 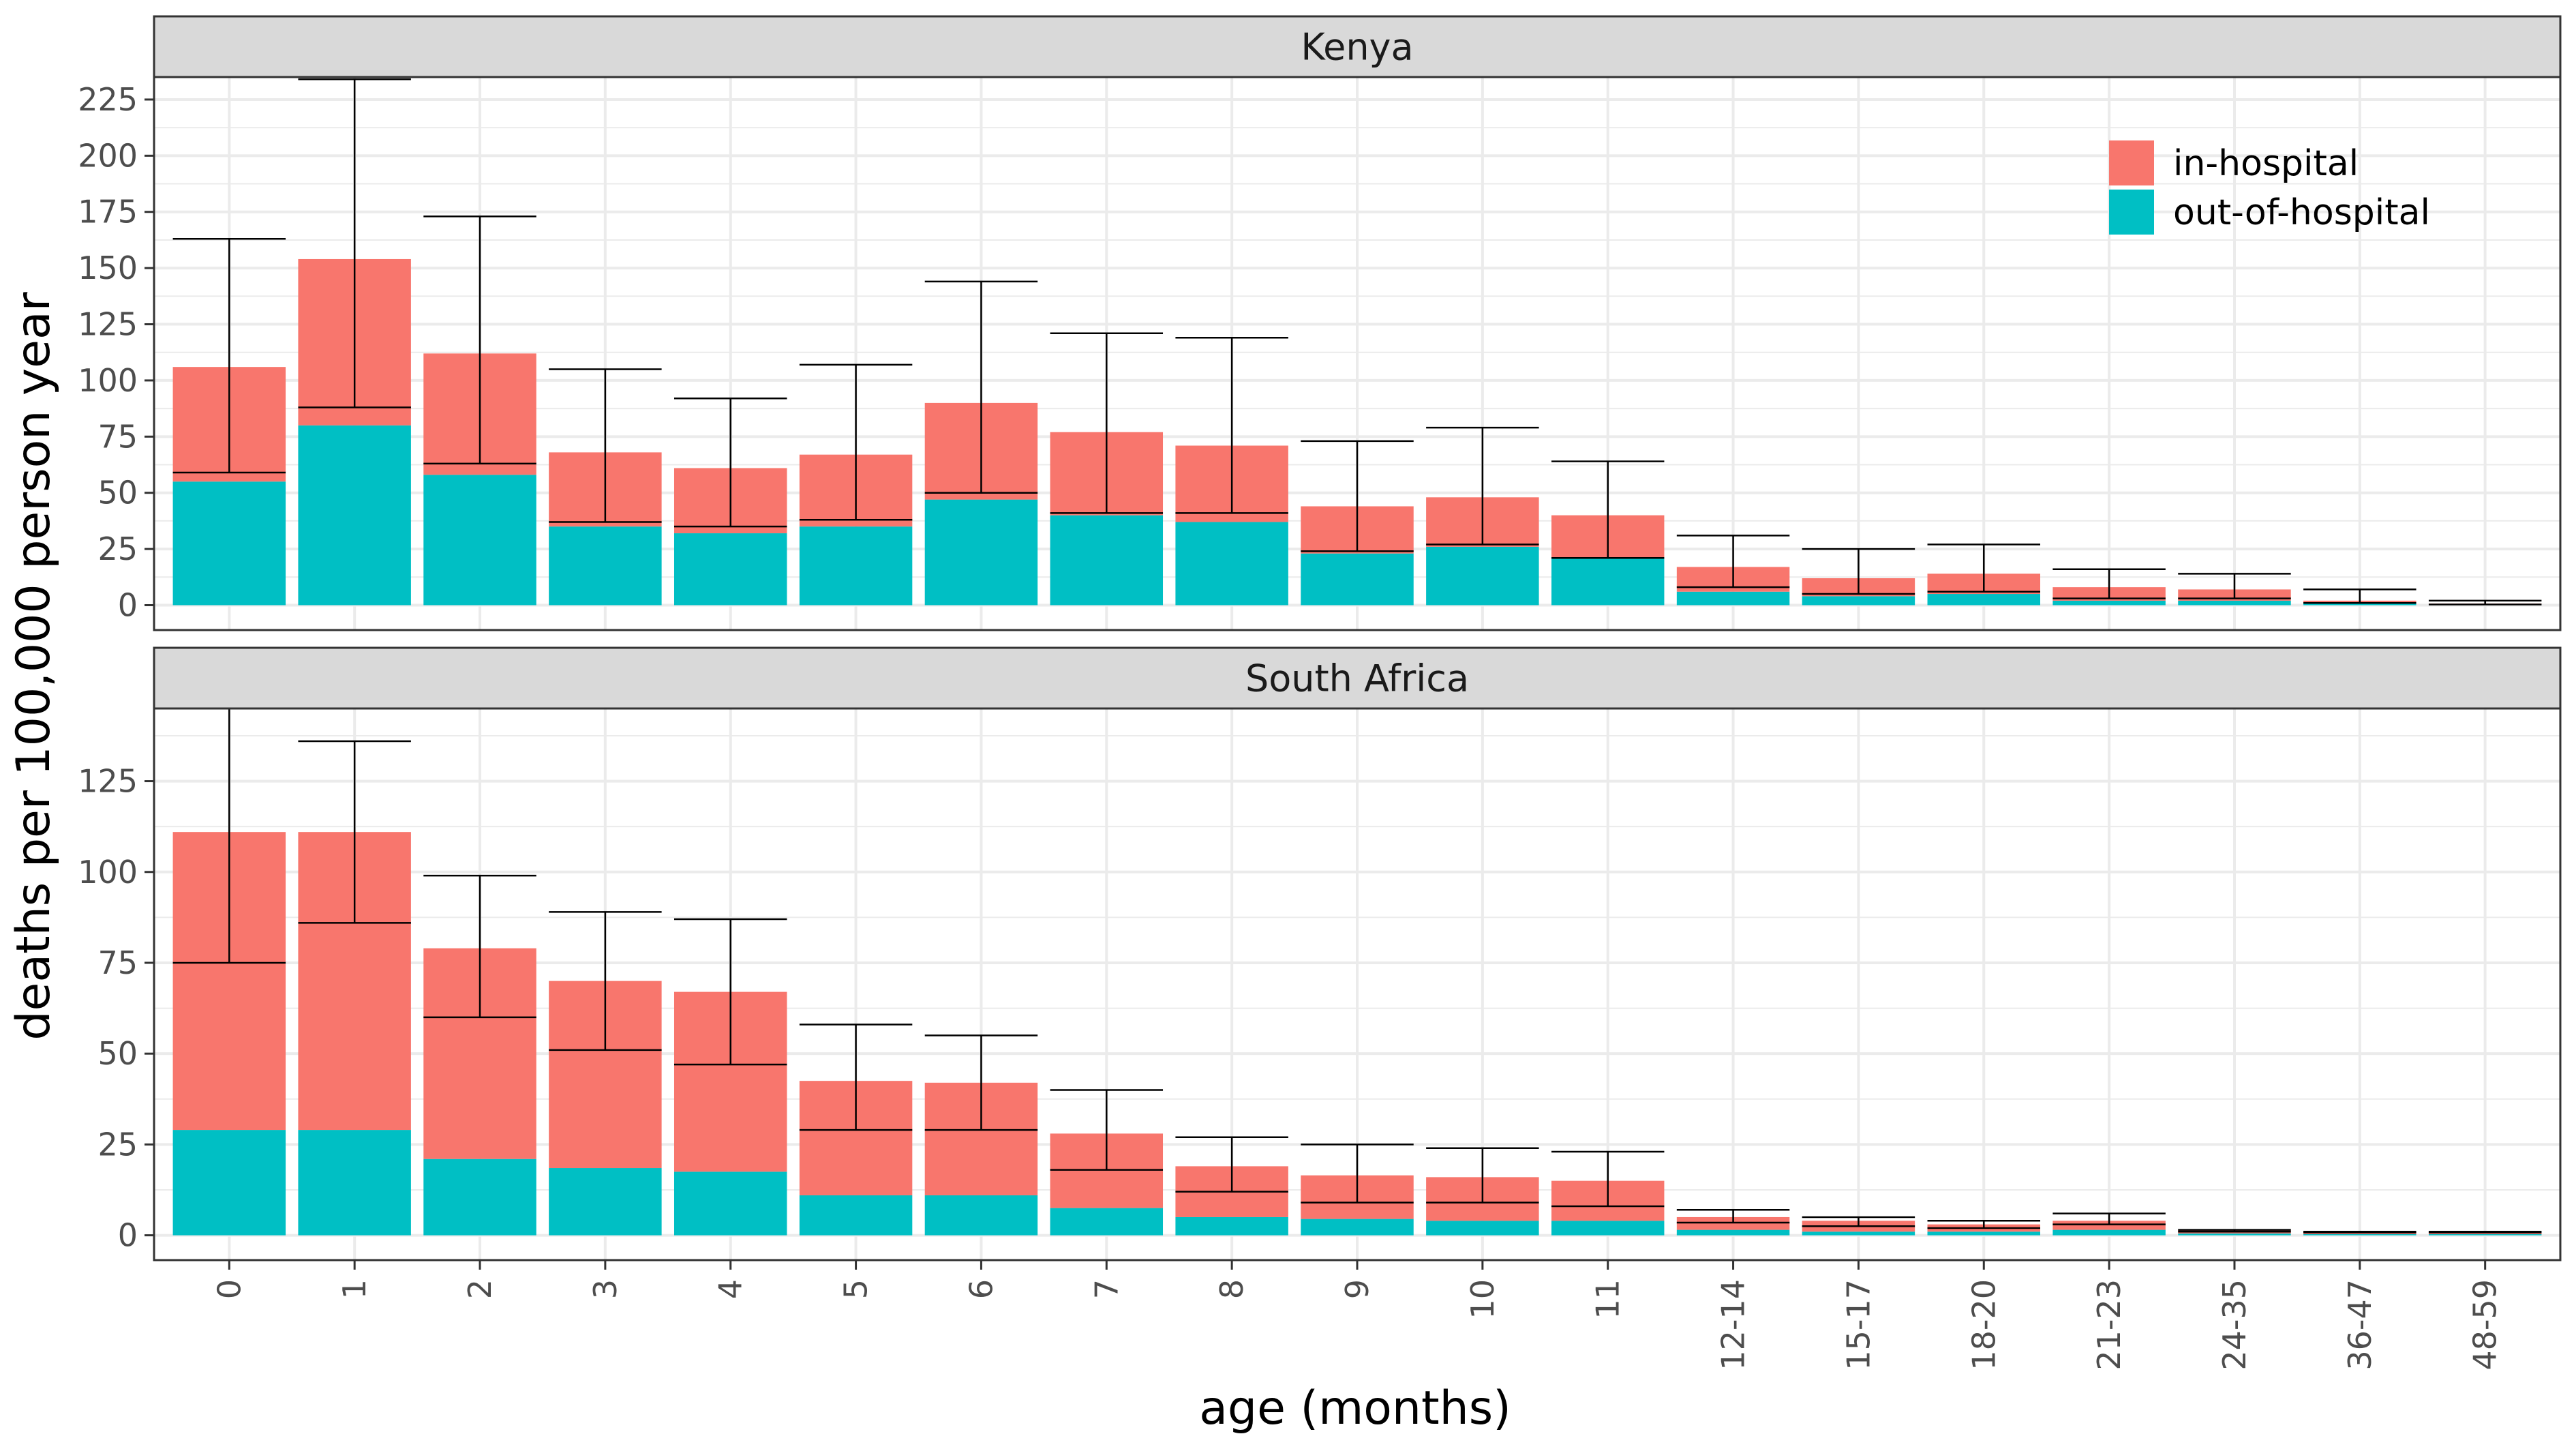 I want to click on legend-entry: in-hospital, so click(x=2234, y=162).